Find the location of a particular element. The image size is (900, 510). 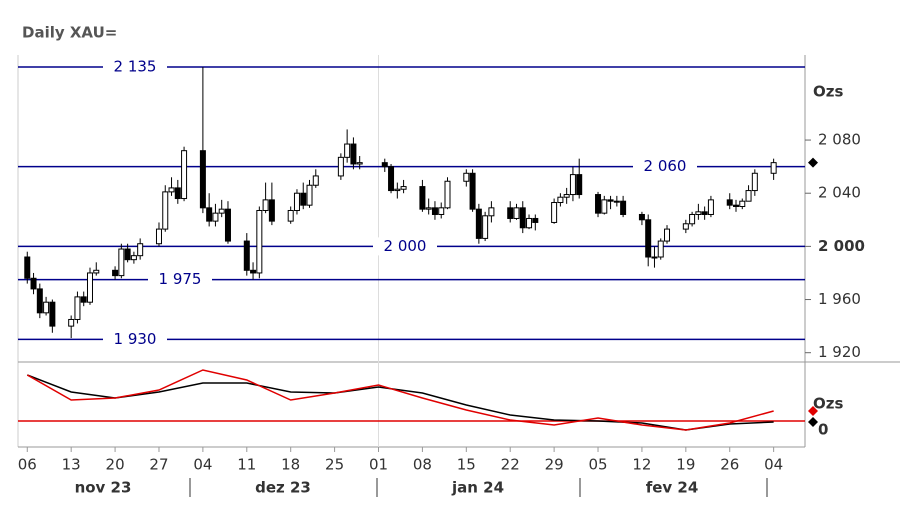

x-tick-label: 01 is located at coordinates (378, 465).